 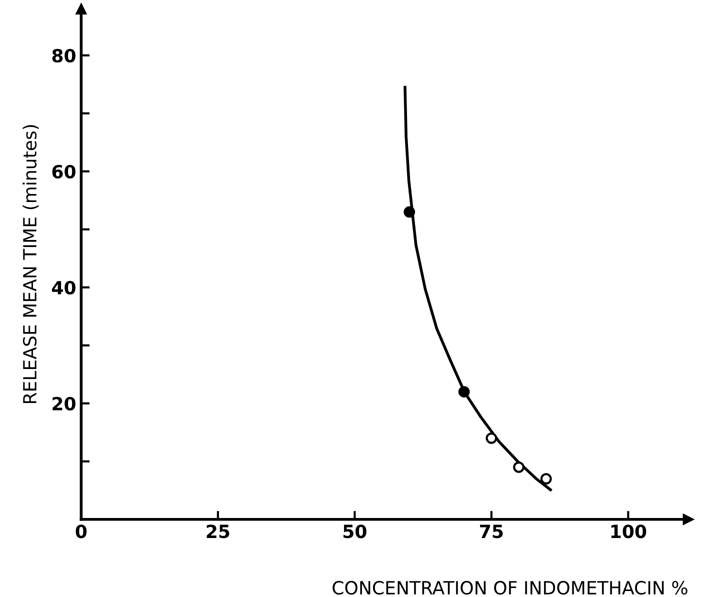 What do you see at coordinates (355, 531) in the screenshot?
I see `x-tick-label: 50` at bounding box center [355, 531].